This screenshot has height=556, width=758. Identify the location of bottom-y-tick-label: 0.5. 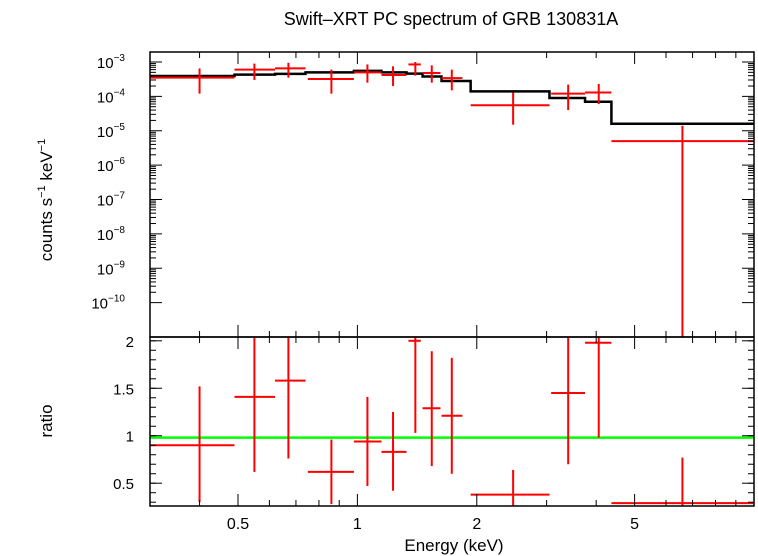
(123, 484).